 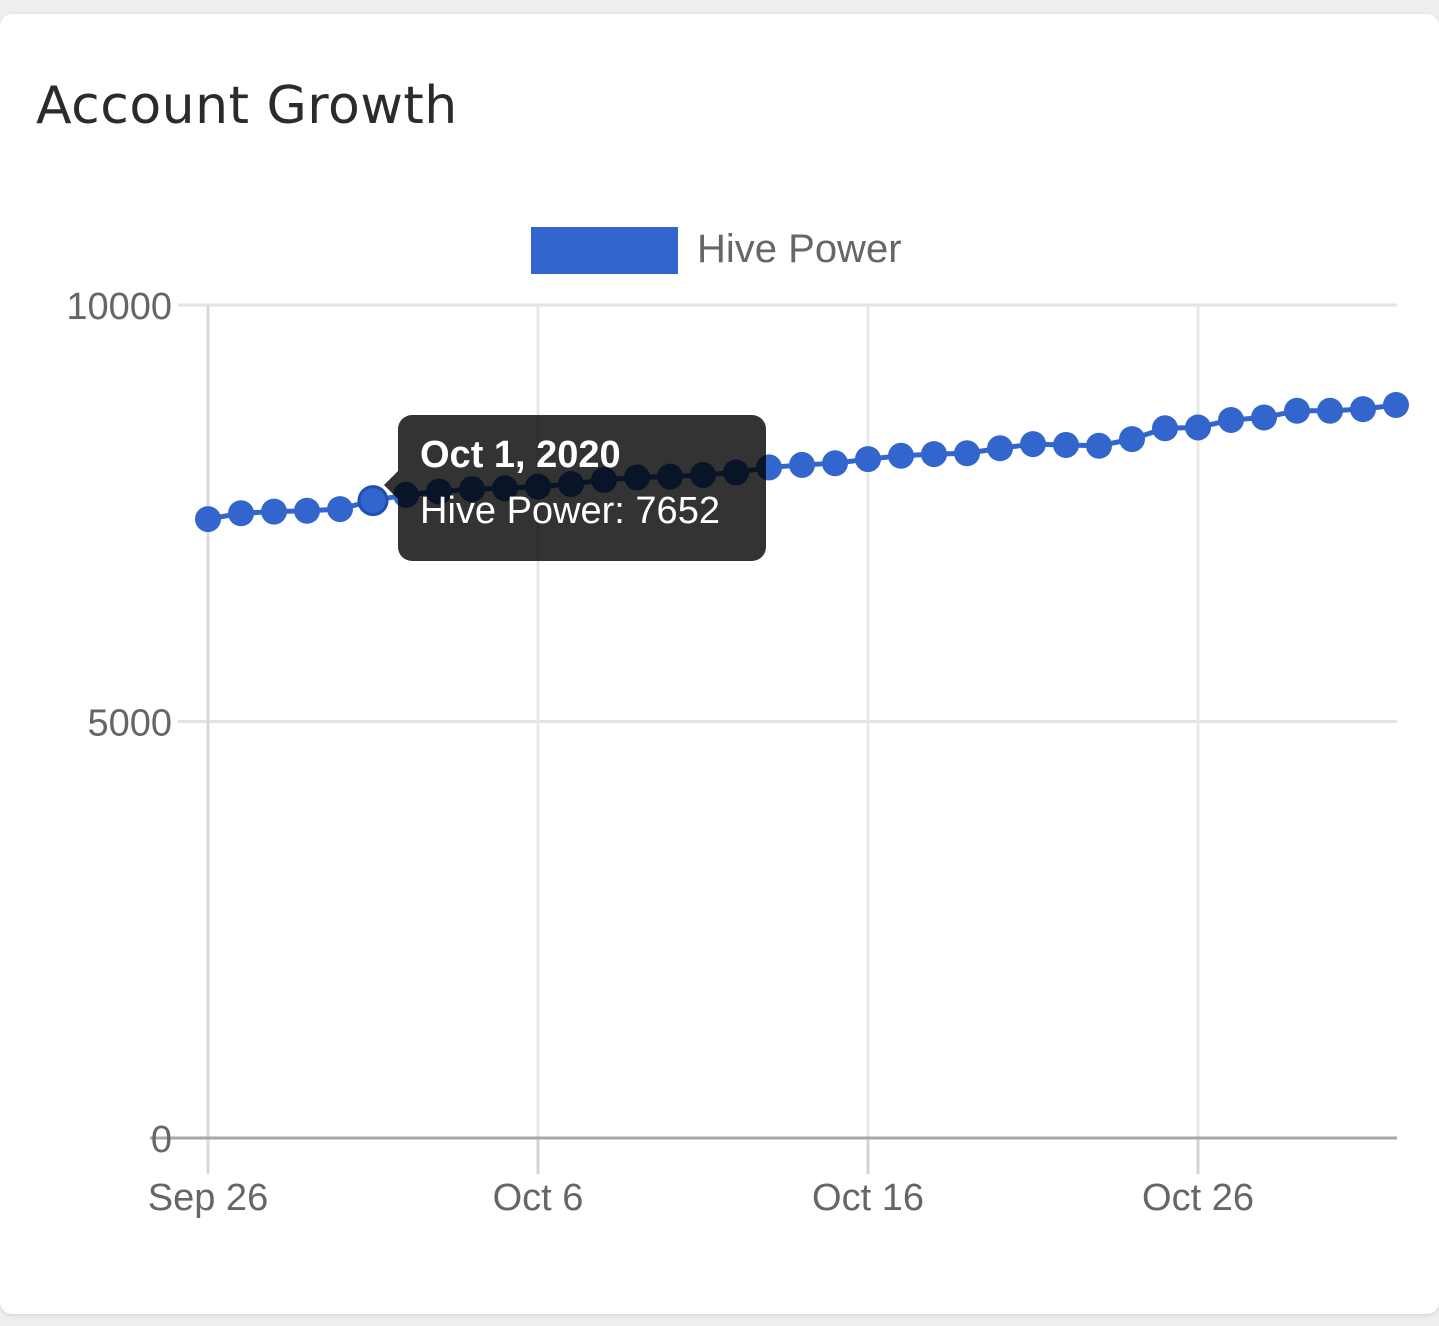 What do you see at coordinates (604, 250) in the screenshot?
I see `legend-swatch-hive-power` at bounding box center [604, 250].